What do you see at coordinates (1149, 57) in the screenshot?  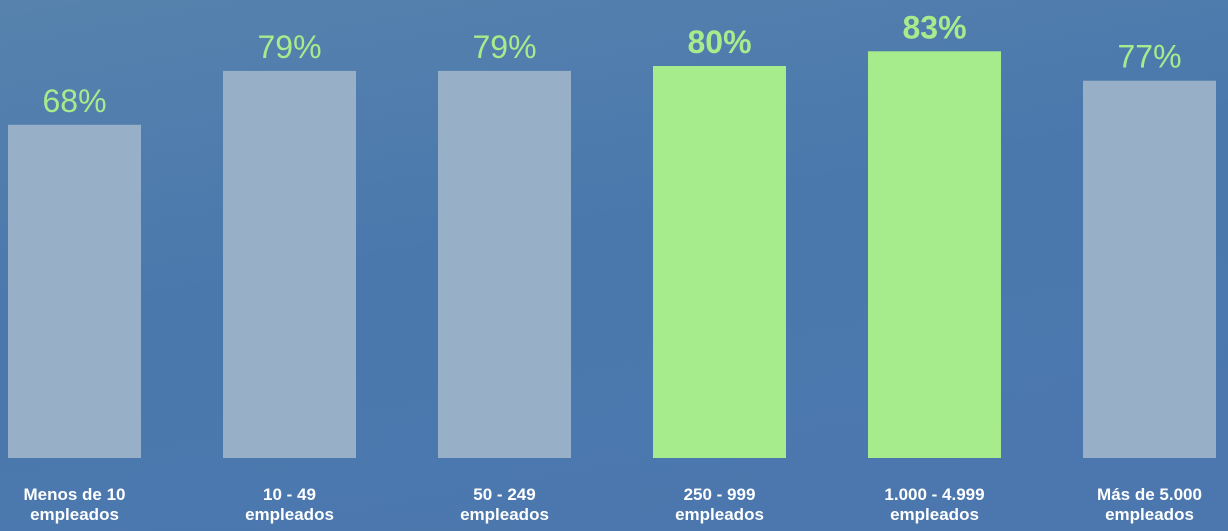 I see `value-label-6: 77%` at bounding box center [1149, 57].